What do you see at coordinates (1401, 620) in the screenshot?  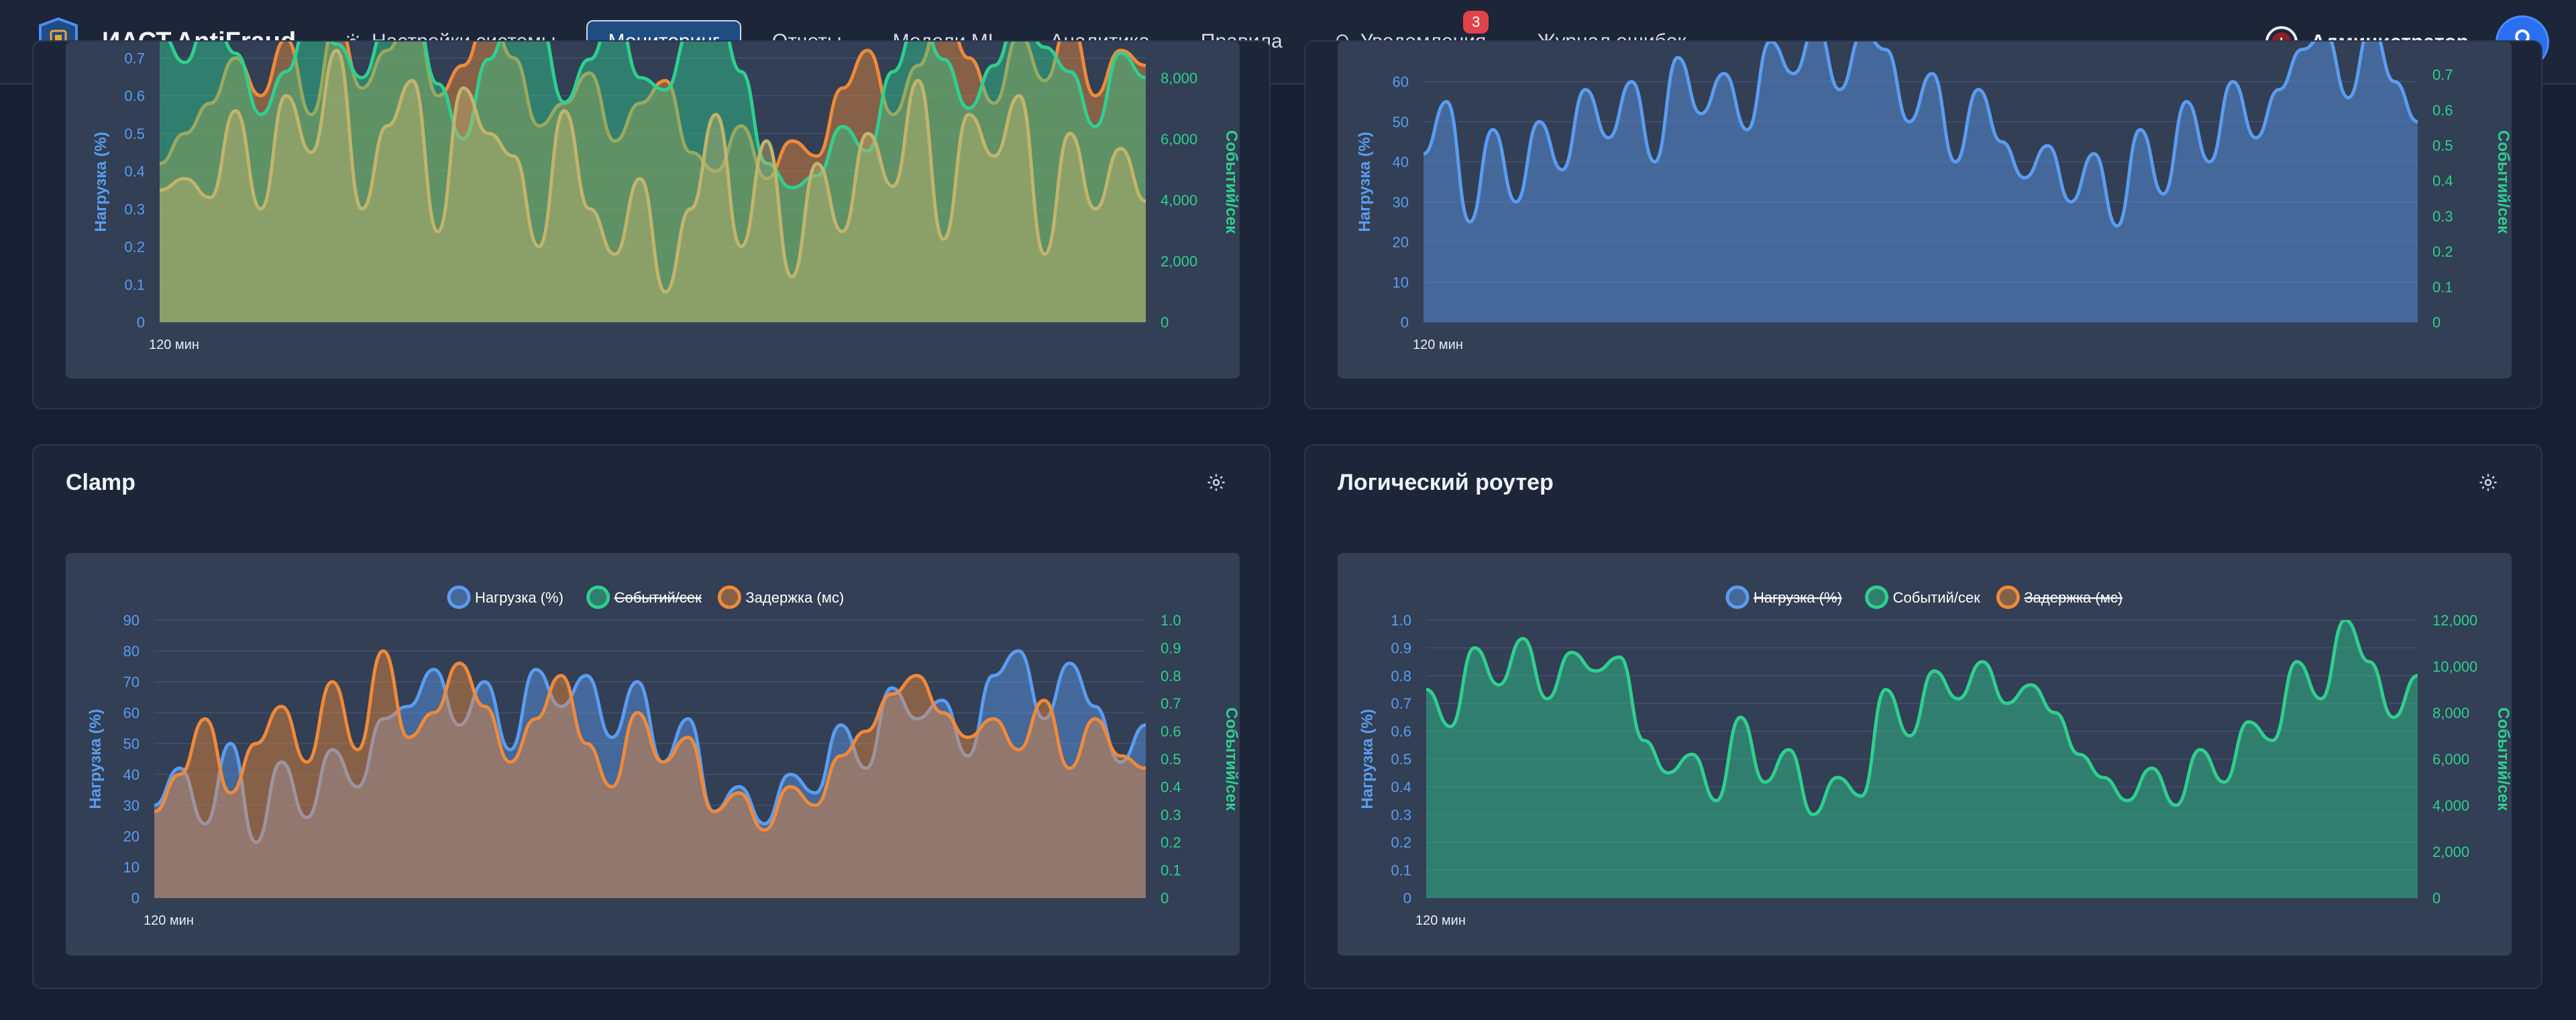 I see `left-tick-label: 1.0` at bounding box center [1401, 620].